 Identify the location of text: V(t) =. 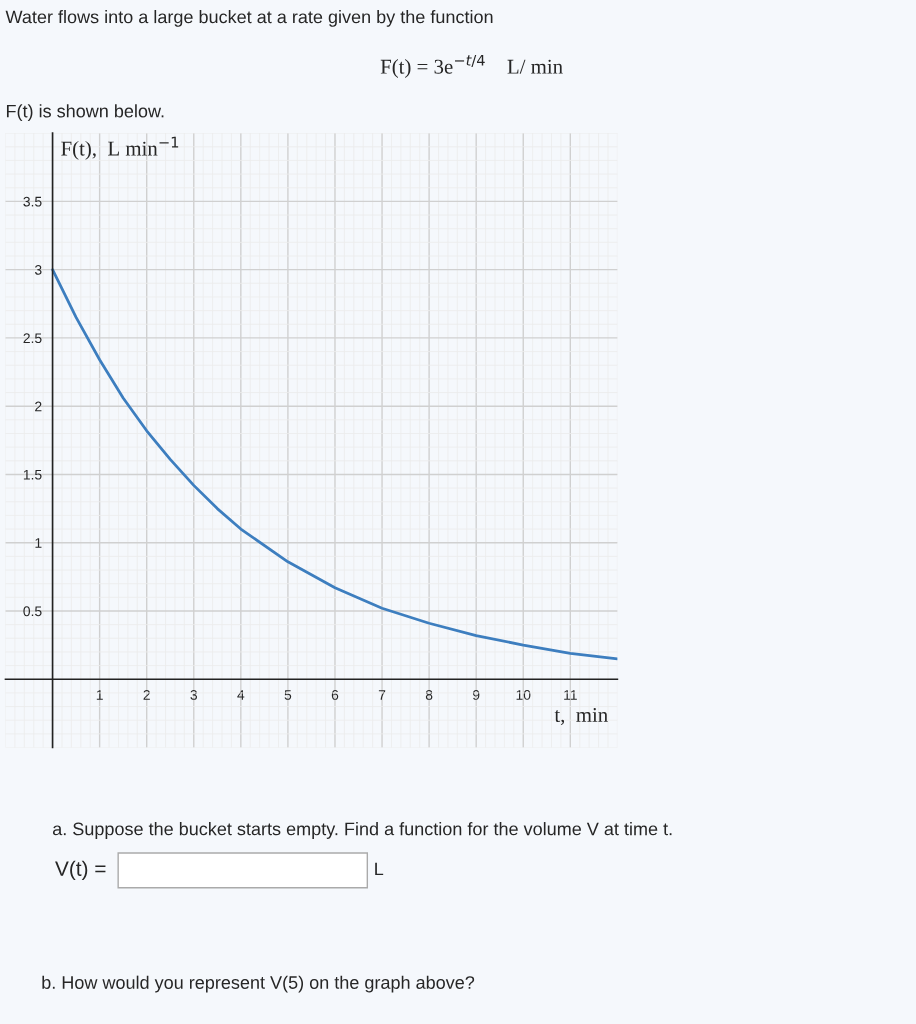
(80, 870).